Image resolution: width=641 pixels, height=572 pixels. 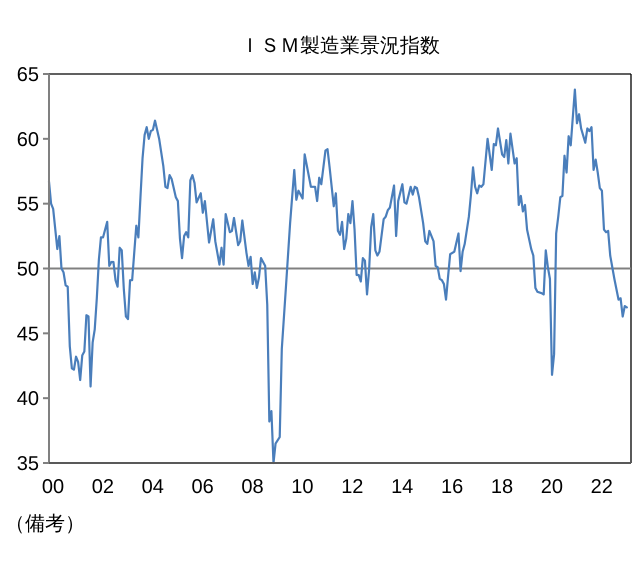 I want to click on y-tick-label: 40, so click(x=27, y=399).